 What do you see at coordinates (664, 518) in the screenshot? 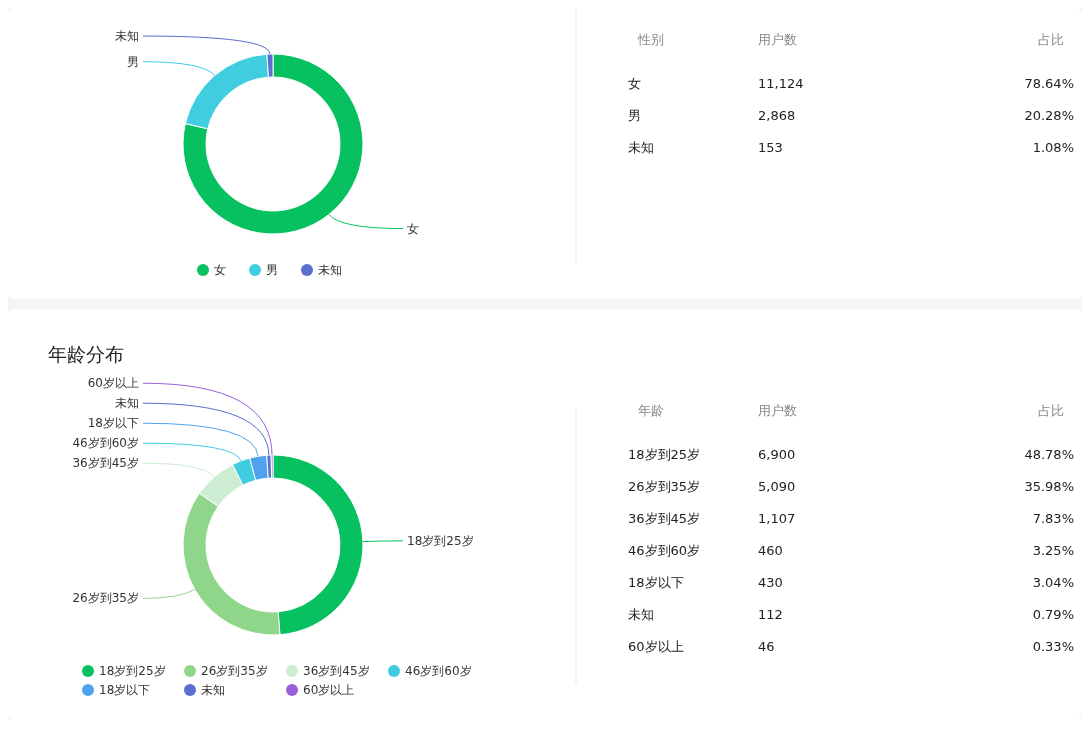
I see `text: 36岁到45岁` at bounding box center [664, 518].